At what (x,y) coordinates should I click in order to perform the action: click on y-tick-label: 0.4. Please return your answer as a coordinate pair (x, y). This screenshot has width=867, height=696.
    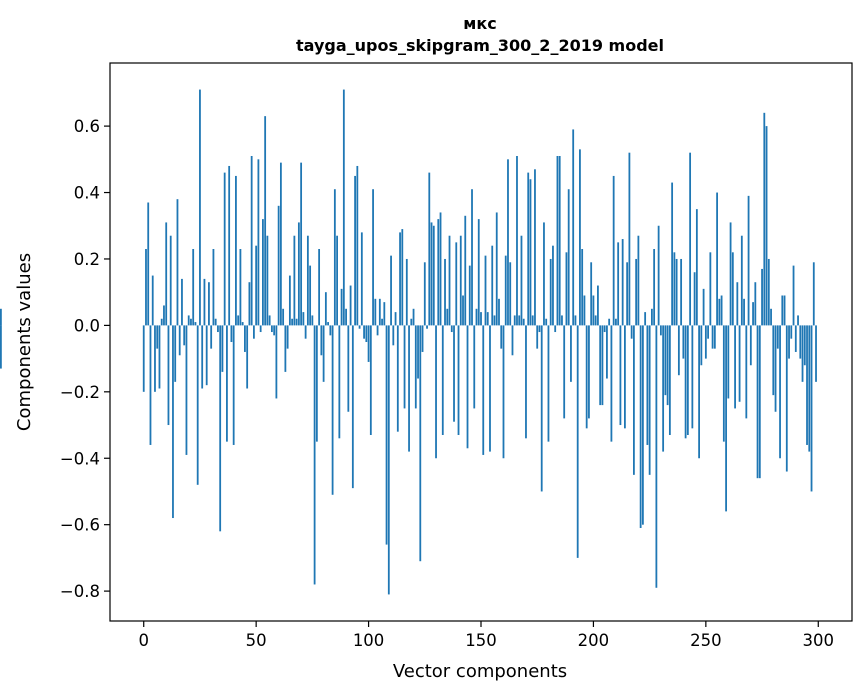
    Looking at the image, I should click on (87, 193).